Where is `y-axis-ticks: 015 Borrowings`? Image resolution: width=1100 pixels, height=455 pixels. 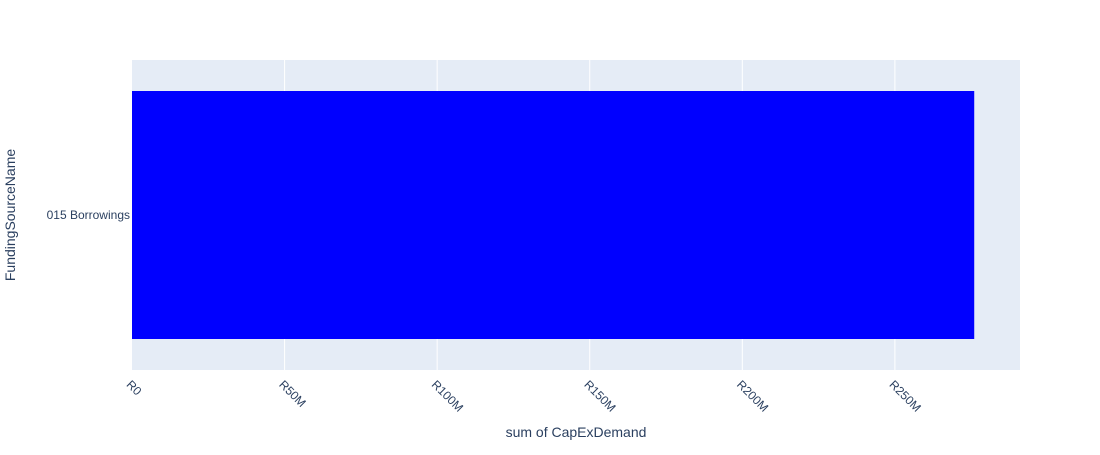 y-axis-ticks: 015 Borrowings is located at coordinates (88, 215).